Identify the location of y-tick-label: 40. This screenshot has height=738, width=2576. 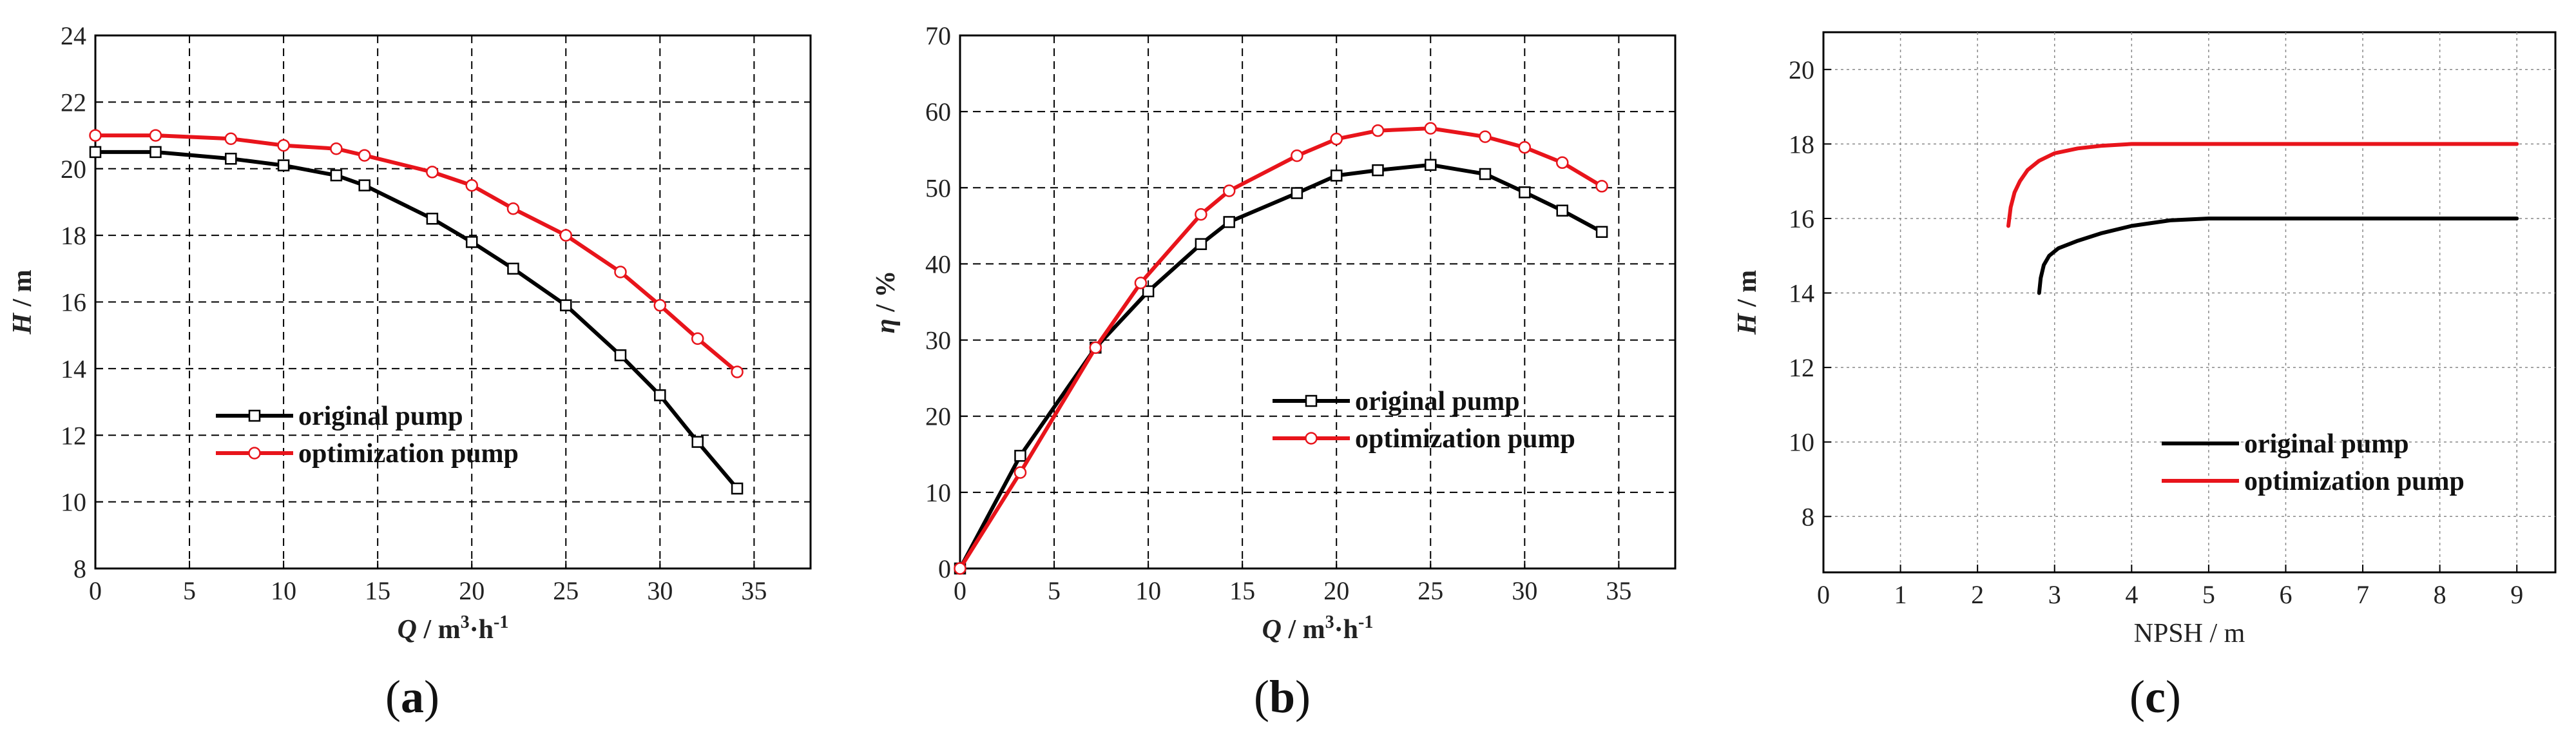
(938, 263).